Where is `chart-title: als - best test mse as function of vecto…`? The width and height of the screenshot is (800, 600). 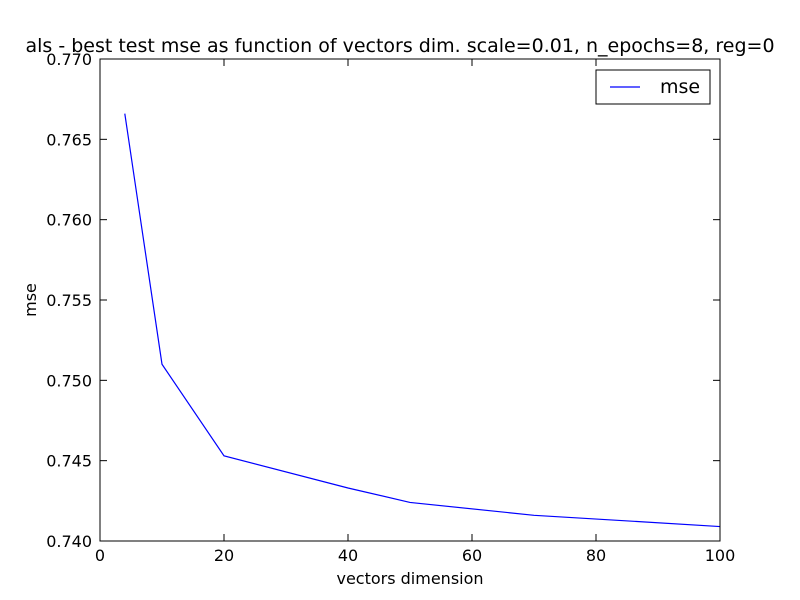
chart-title: als - best test mse as function of vecto… is located at coordinates (399, 46).